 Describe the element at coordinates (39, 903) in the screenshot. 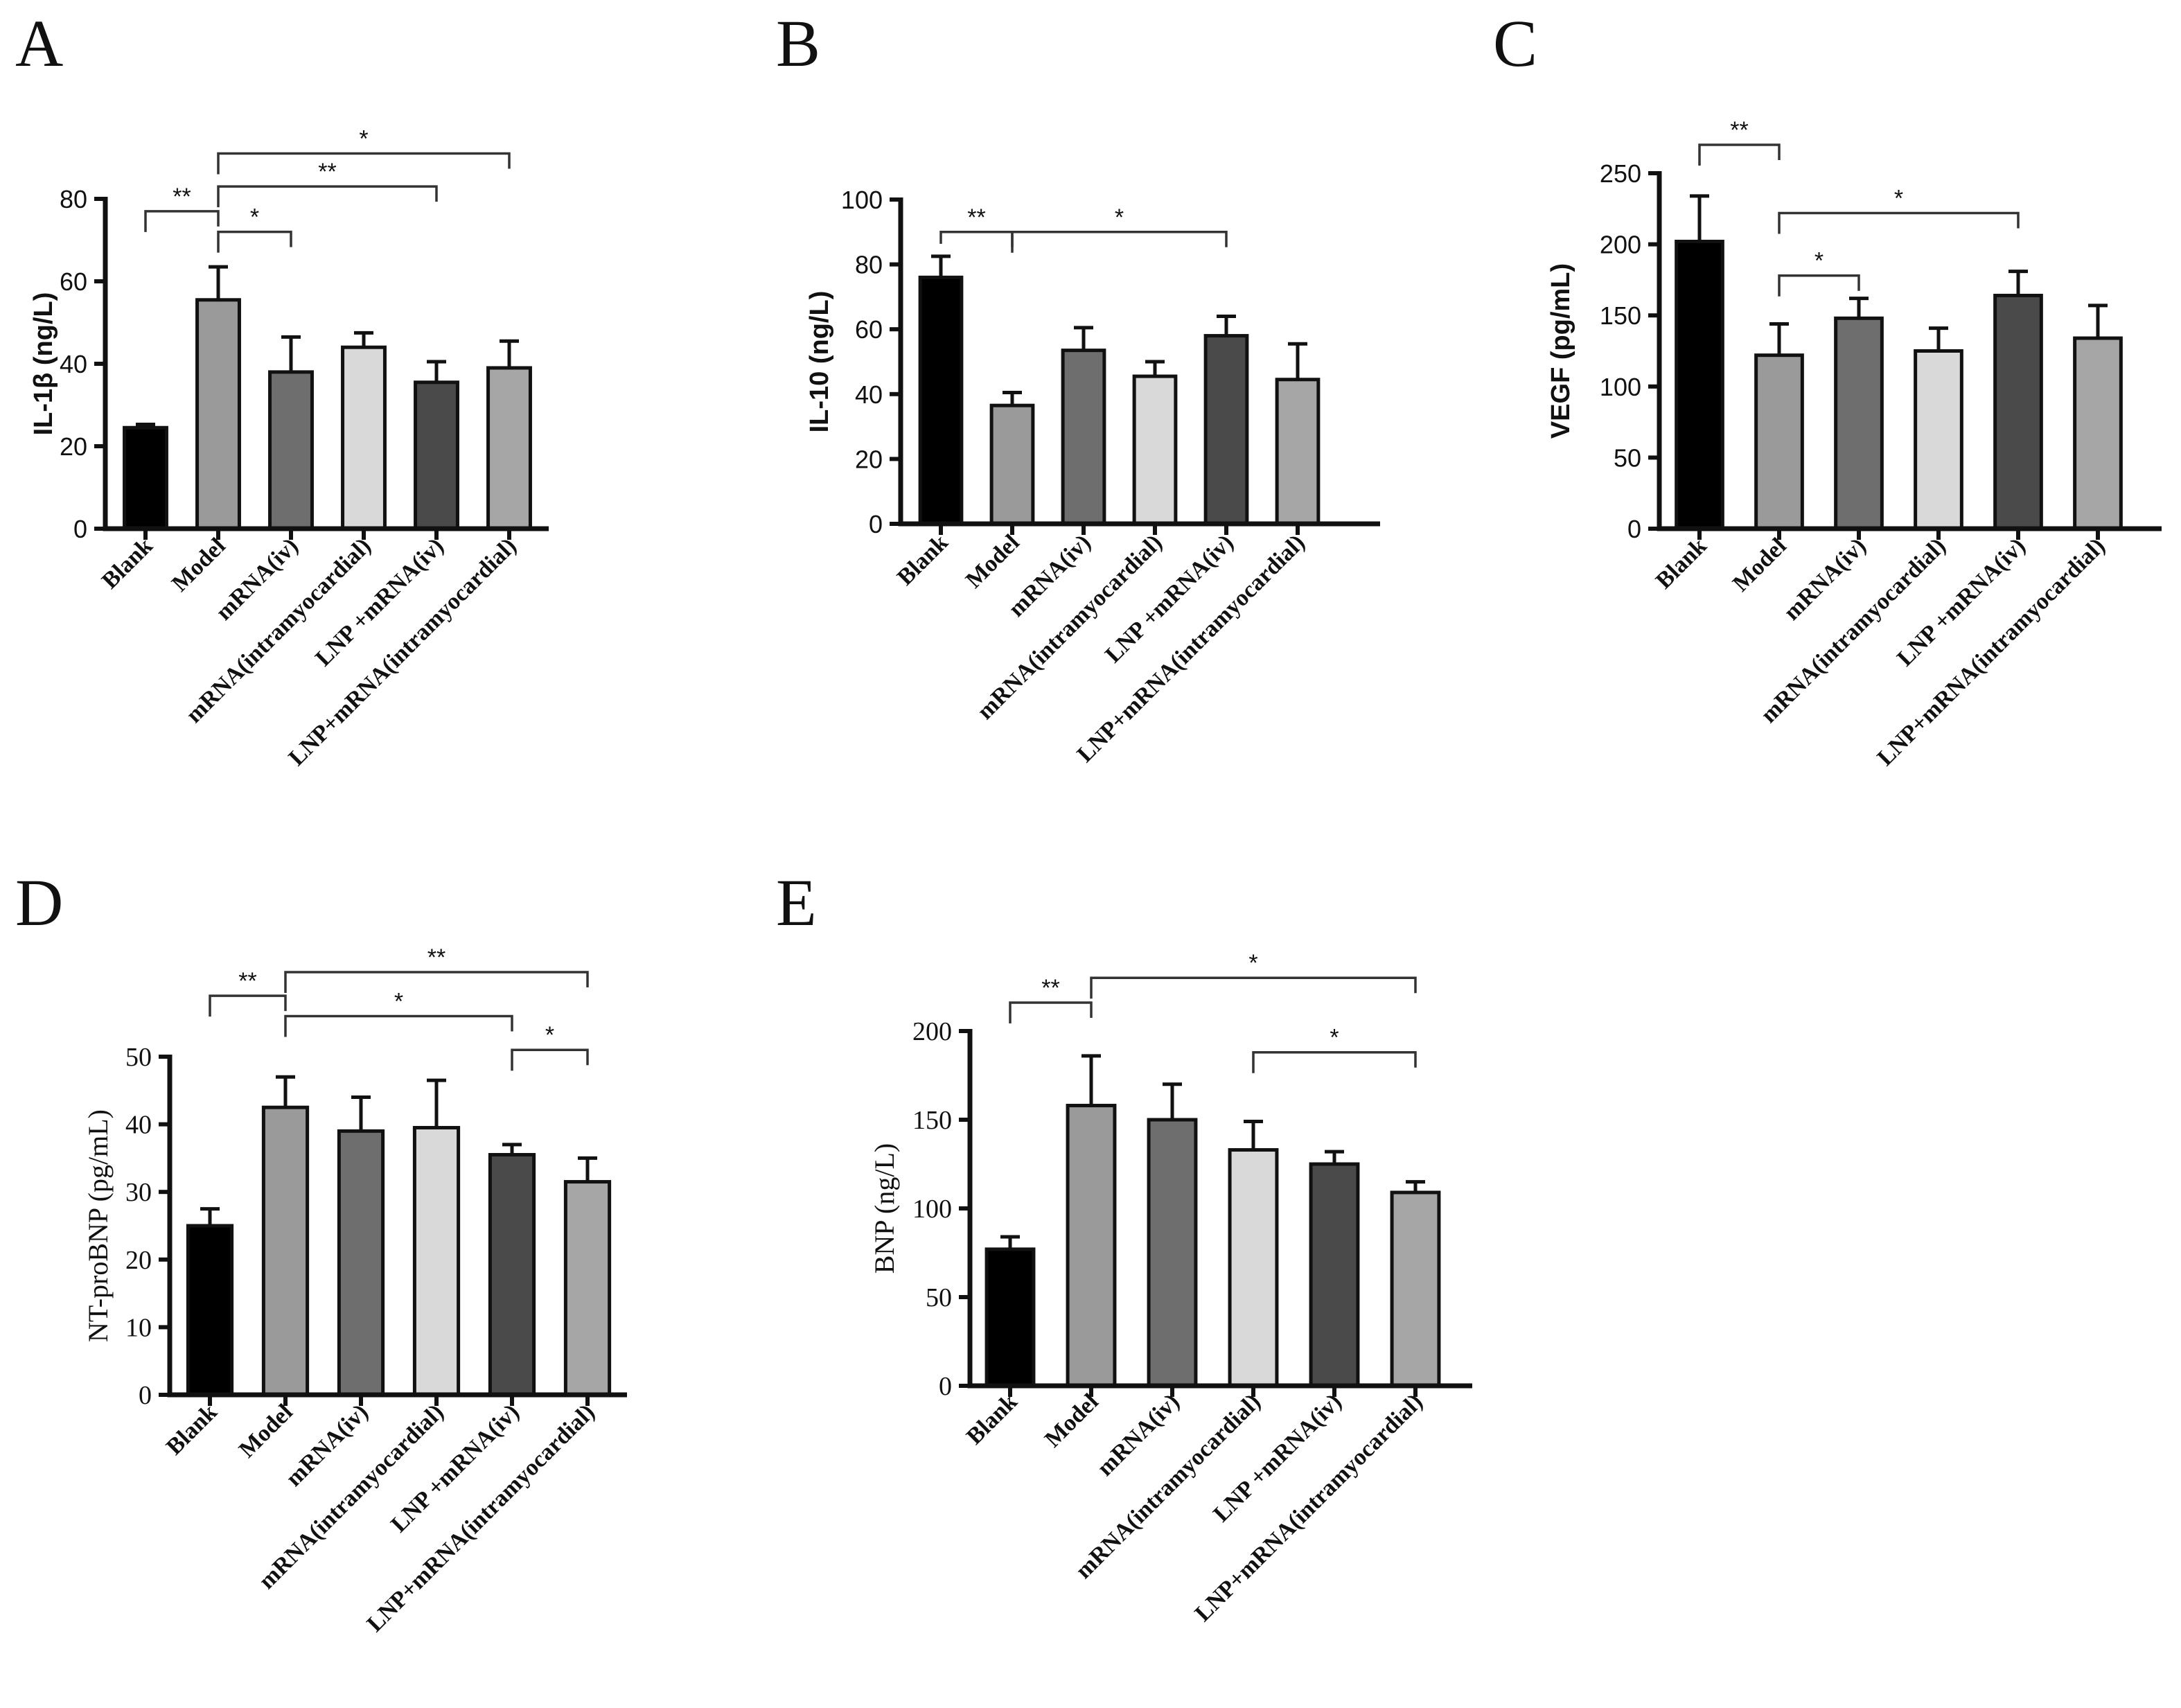

I see `panel-letter: D` at that location.